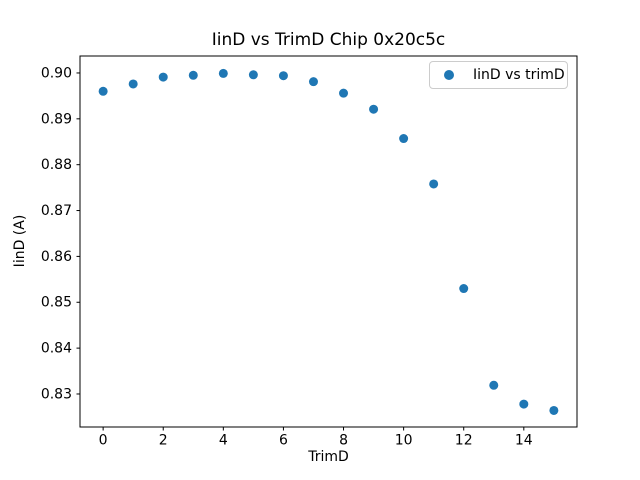  What do you see at coordinates (328, 457) in the screenshot?
I see `x-axis-label: TrimD` at bounding box center [328, 457].